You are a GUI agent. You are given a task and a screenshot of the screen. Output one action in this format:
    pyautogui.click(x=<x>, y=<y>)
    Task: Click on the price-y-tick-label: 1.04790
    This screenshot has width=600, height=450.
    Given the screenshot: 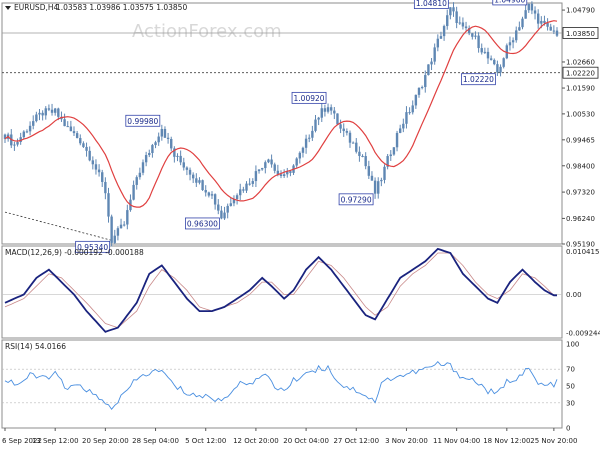 What is the action you would take?
    pyautogui.click(x=580, y=11)
    